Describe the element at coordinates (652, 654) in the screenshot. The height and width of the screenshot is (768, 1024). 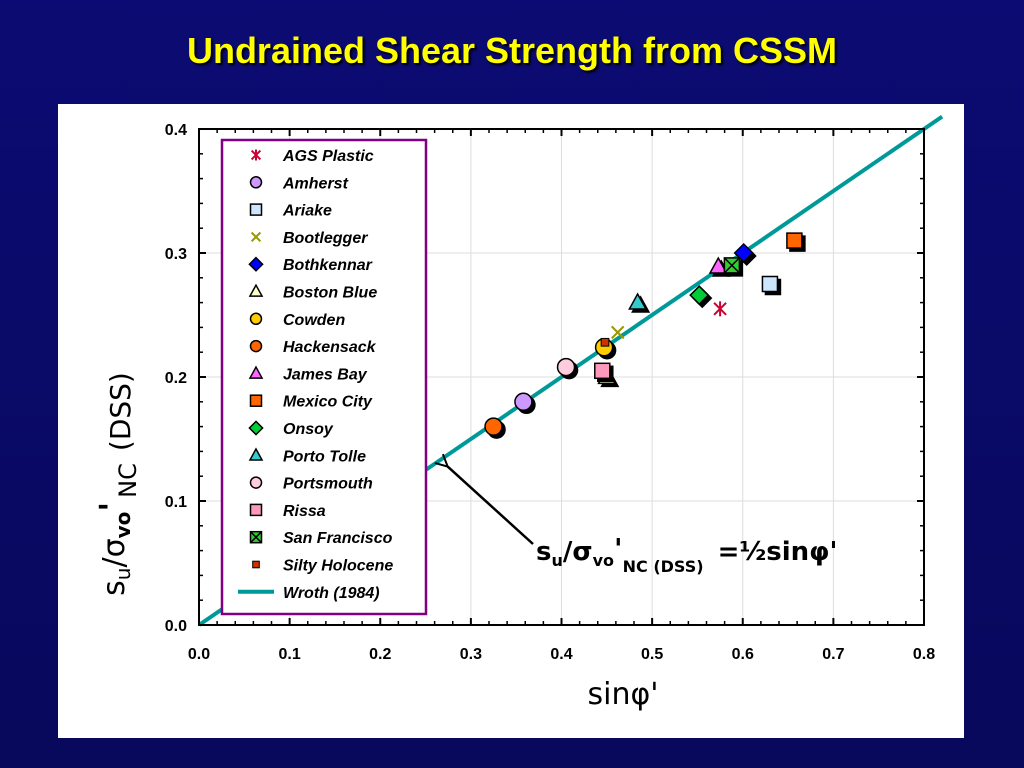
I see `x-tick-label: 0.5` at that location.